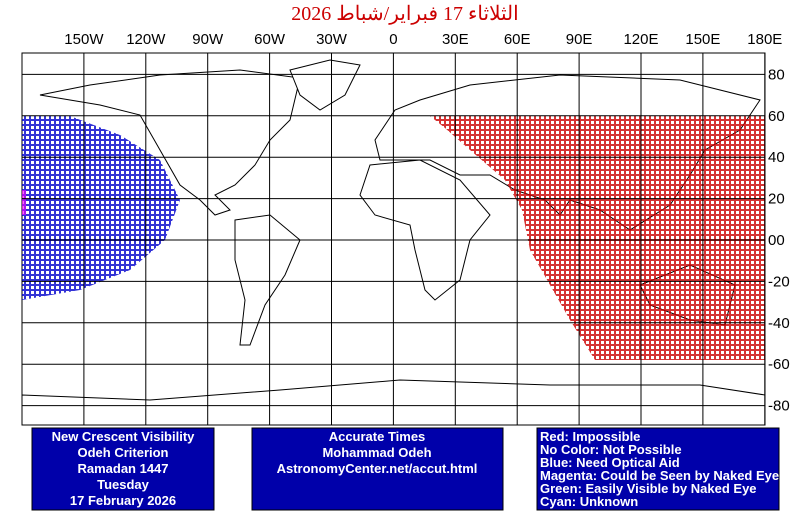 This screenshot has height=513, width=804. I want to click on x-tick-label: 120W, so click(146, 39).